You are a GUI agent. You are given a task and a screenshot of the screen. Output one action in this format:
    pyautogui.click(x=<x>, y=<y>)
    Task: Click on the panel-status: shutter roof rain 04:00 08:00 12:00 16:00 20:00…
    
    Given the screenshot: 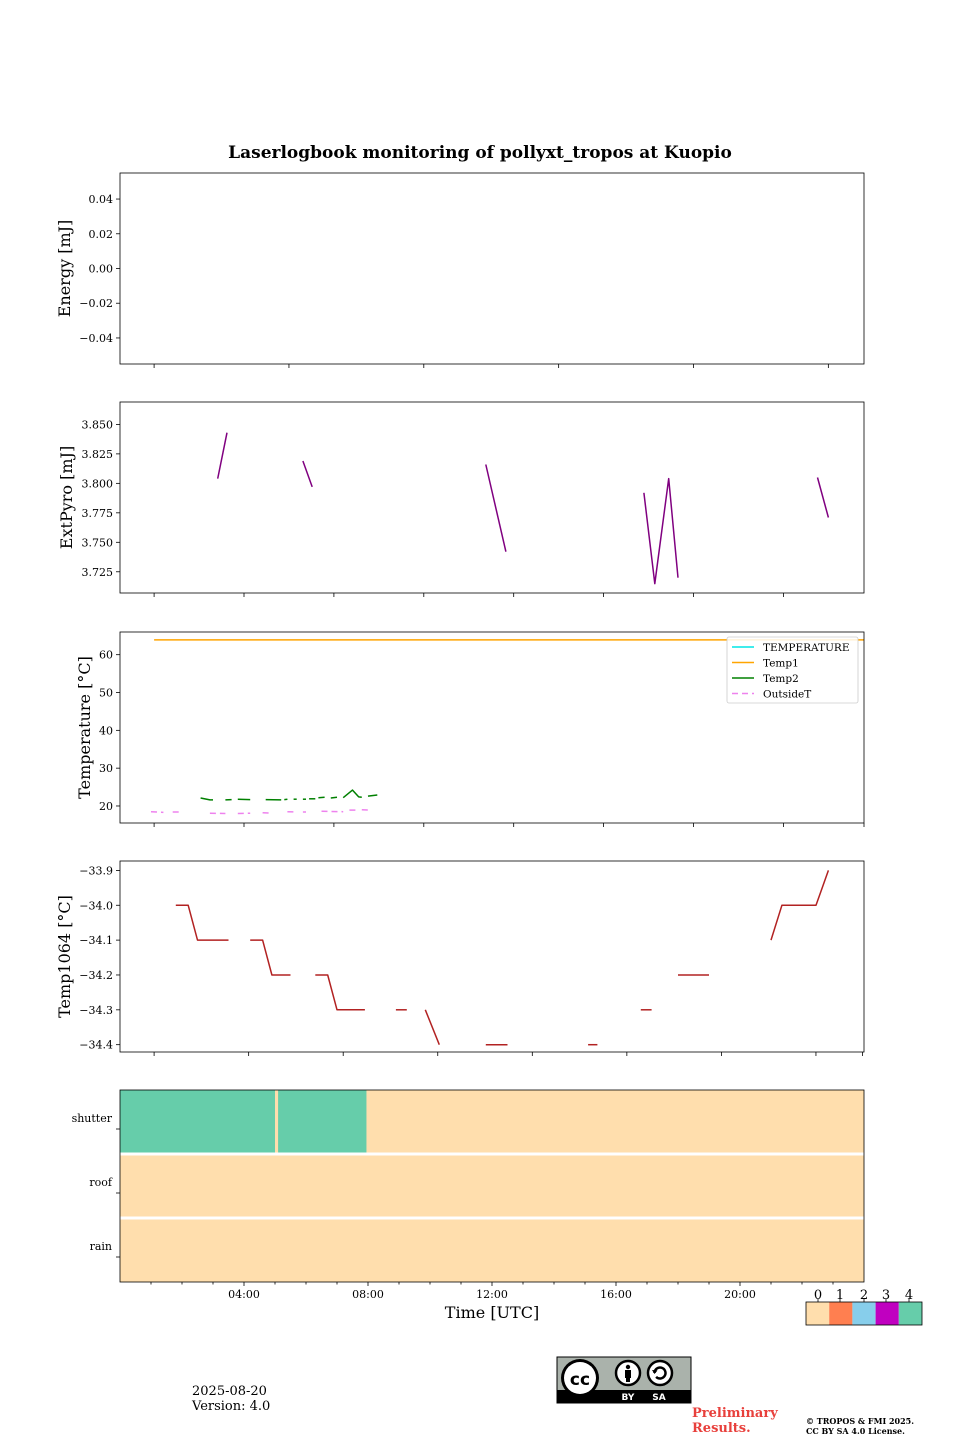 What is the action you would take?
    pyautogui.click(x=468, y=1205)
    